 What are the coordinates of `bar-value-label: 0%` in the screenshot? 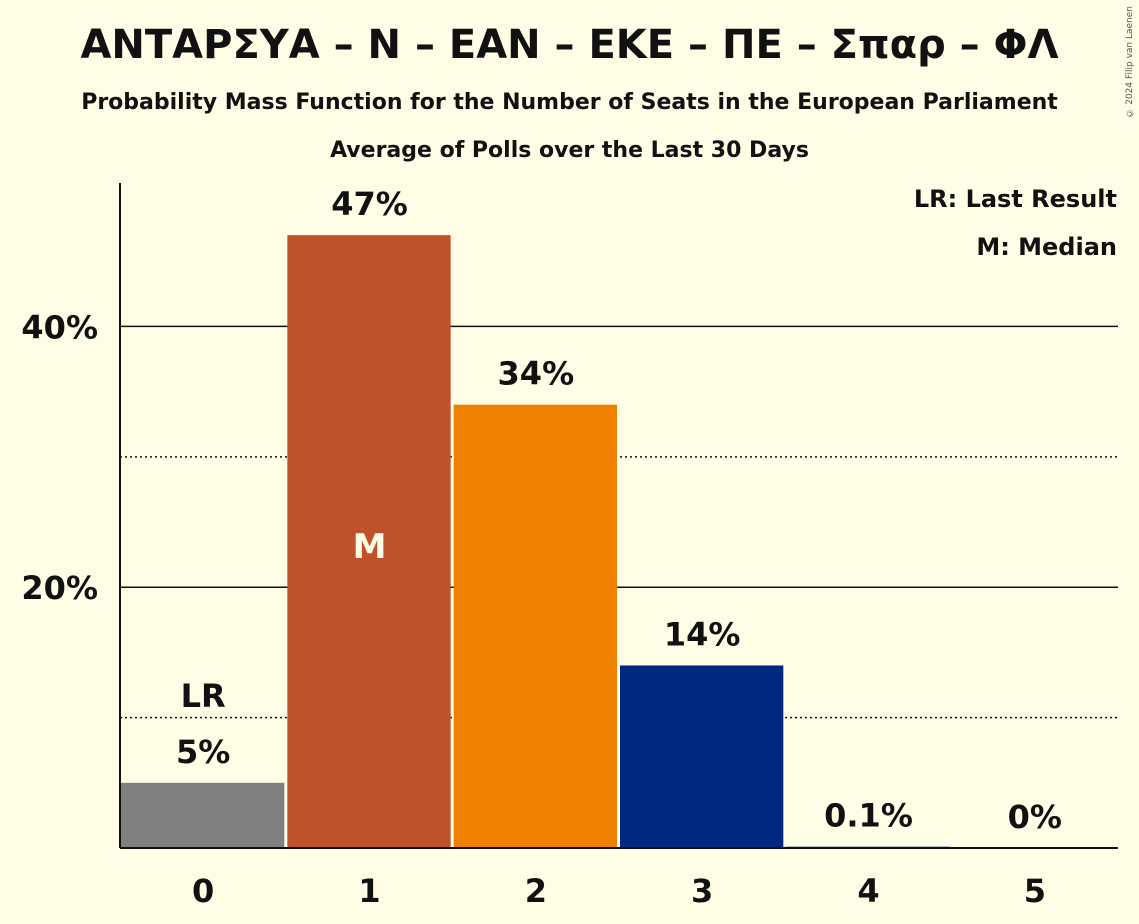 It's located at (1035, 817).